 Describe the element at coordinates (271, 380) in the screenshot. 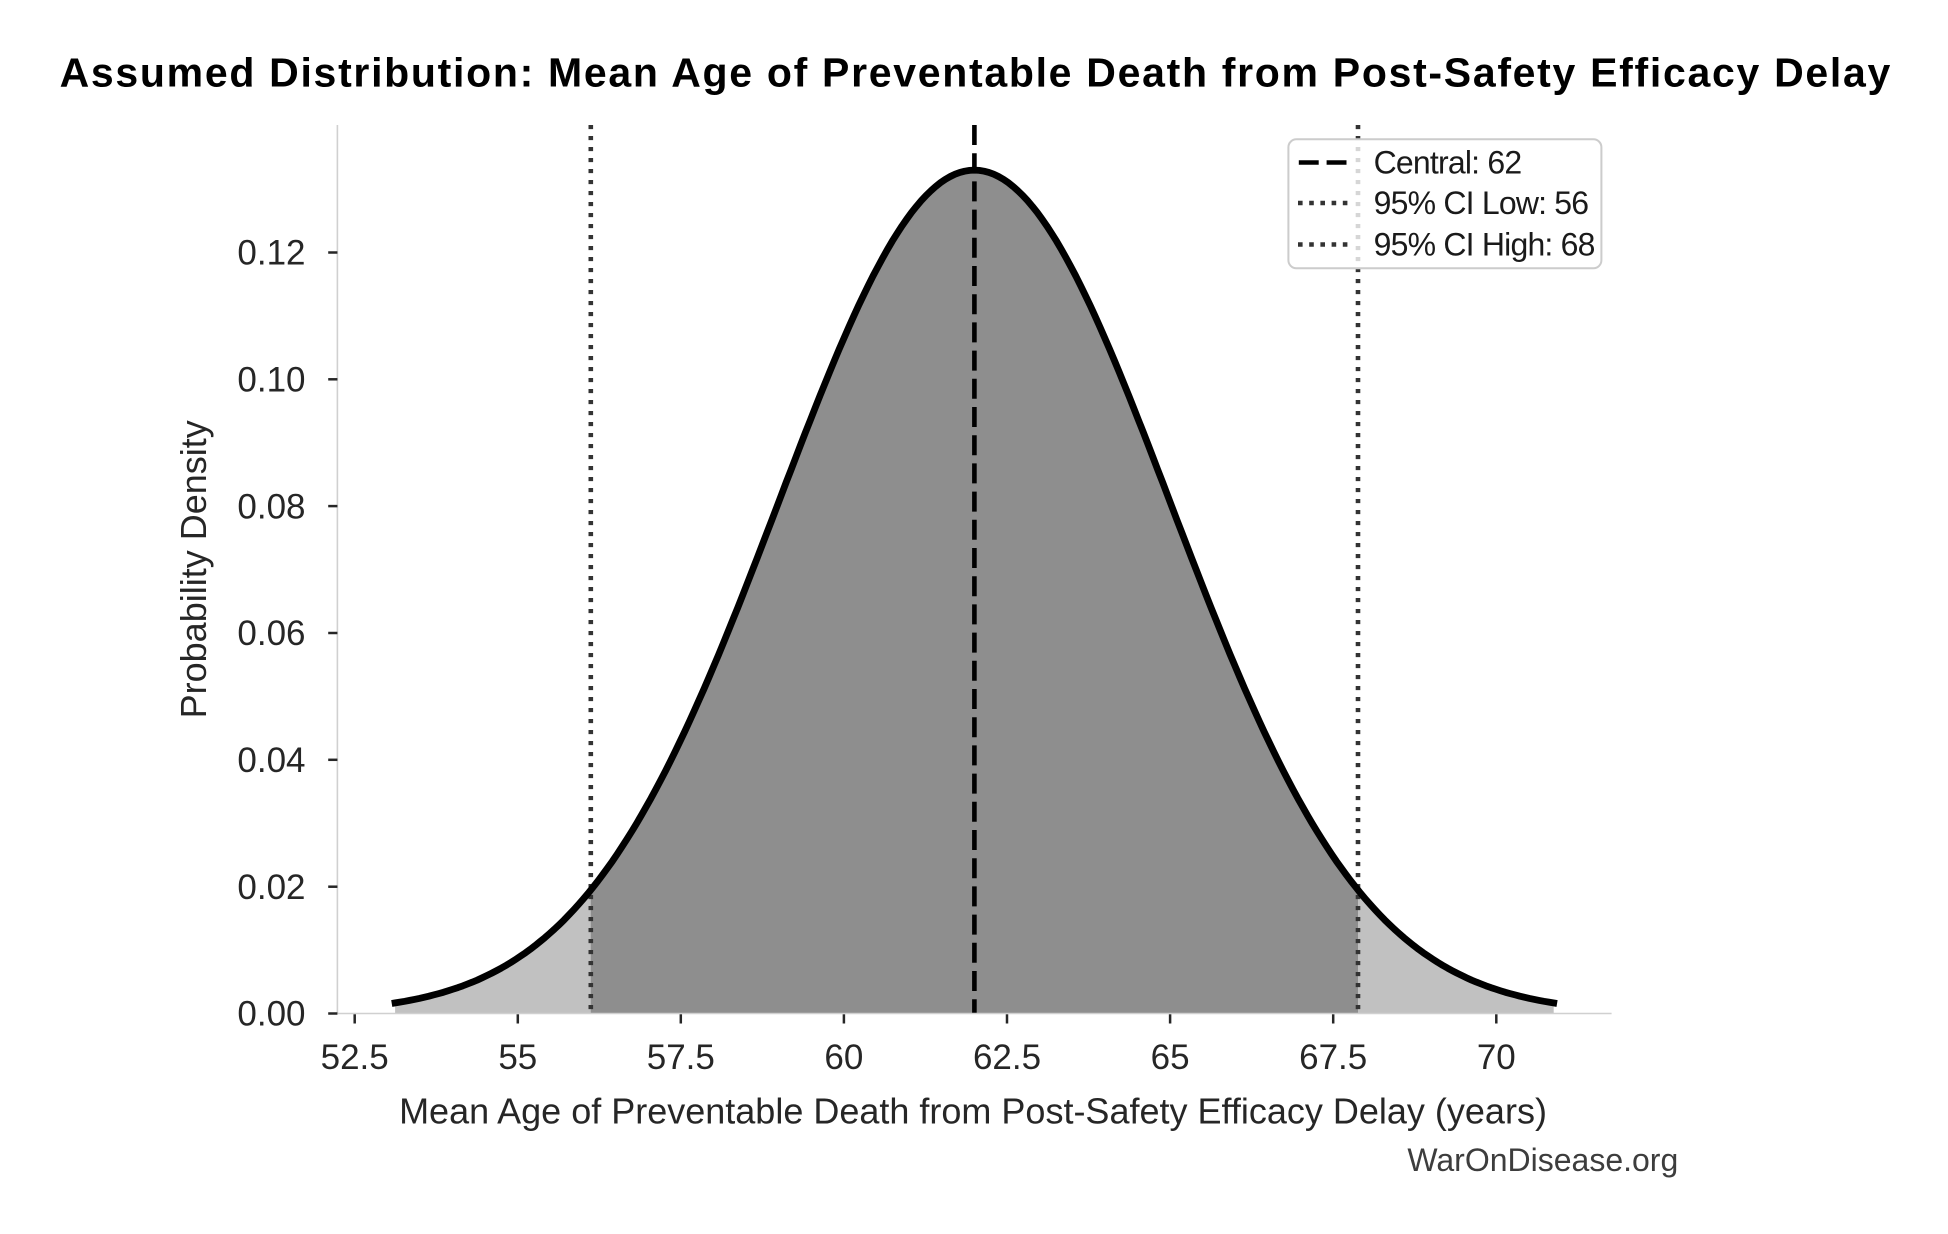

I see `svg-text: 0.10` at that location.